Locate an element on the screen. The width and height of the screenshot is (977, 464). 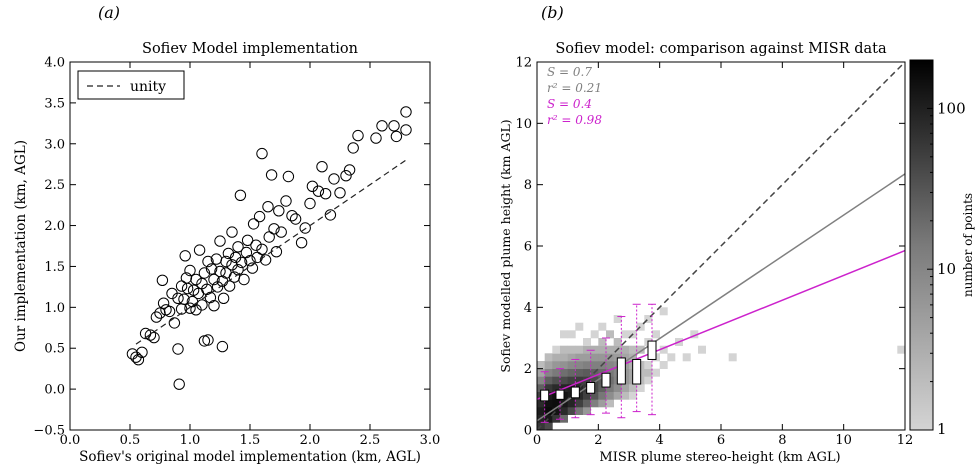
regression-line is located at coordinates (721, 325).